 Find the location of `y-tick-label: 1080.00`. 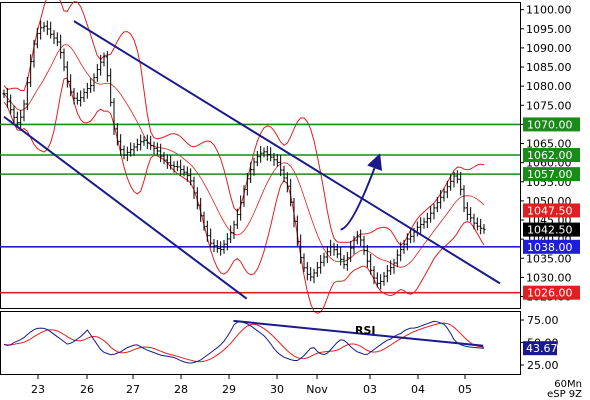

y-tick-label: 1080.00 is located at coordinates (549, 86).